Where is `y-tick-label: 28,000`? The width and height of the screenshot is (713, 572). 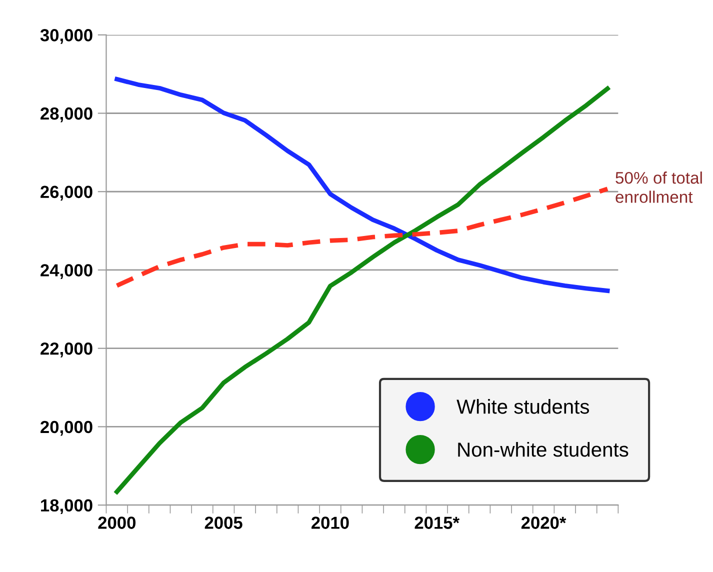
y-tick-label: 28,000 is located at coordinates (66, 114).